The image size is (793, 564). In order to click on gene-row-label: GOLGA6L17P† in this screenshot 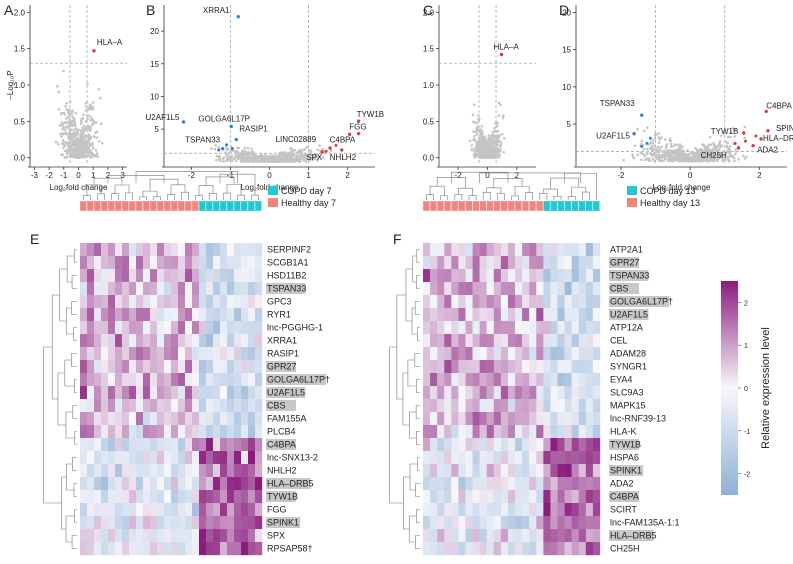, I will do `click(641, 302)`.